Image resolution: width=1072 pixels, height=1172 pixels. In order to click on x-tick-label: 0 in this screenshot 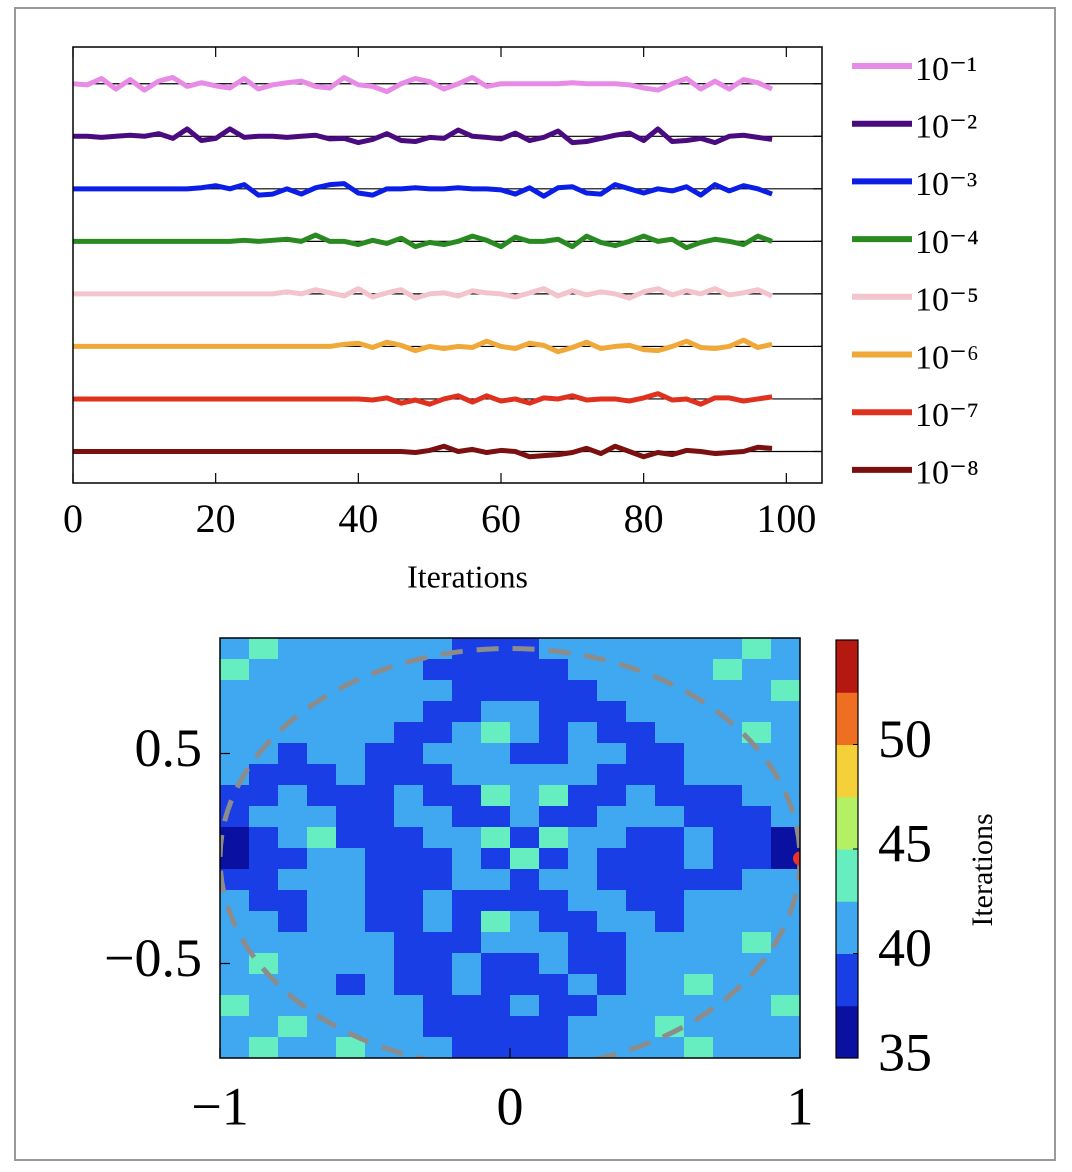, I will do `click(510, 1106)`.